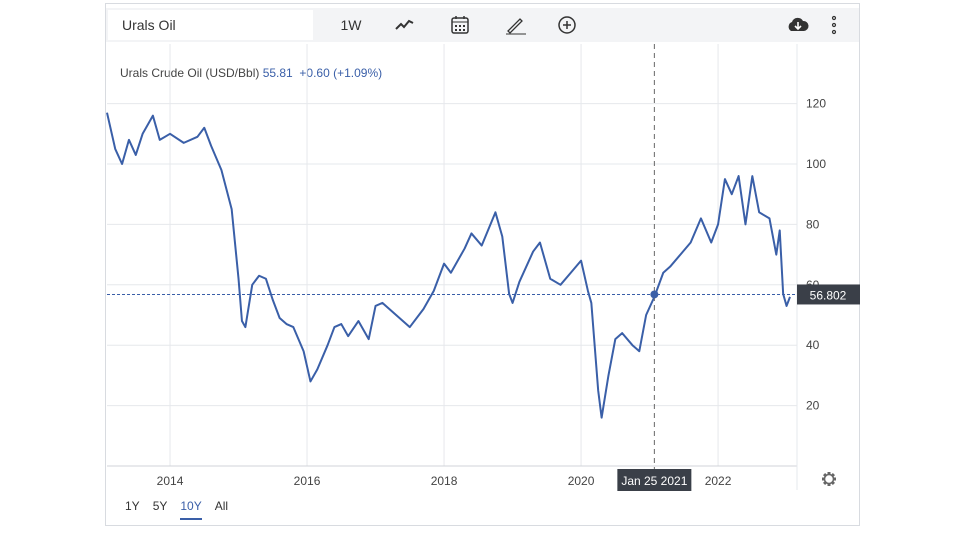  Describe the element at coordinates (515, 25) in the screenshot. I see `pencil-icon` at that location.